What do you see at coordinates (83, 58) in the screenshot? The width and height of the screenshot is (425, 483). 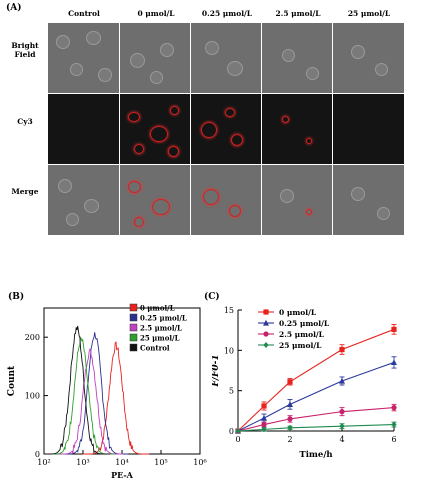 I see `micrograph-bright-control` at bounding box center [83, 58].